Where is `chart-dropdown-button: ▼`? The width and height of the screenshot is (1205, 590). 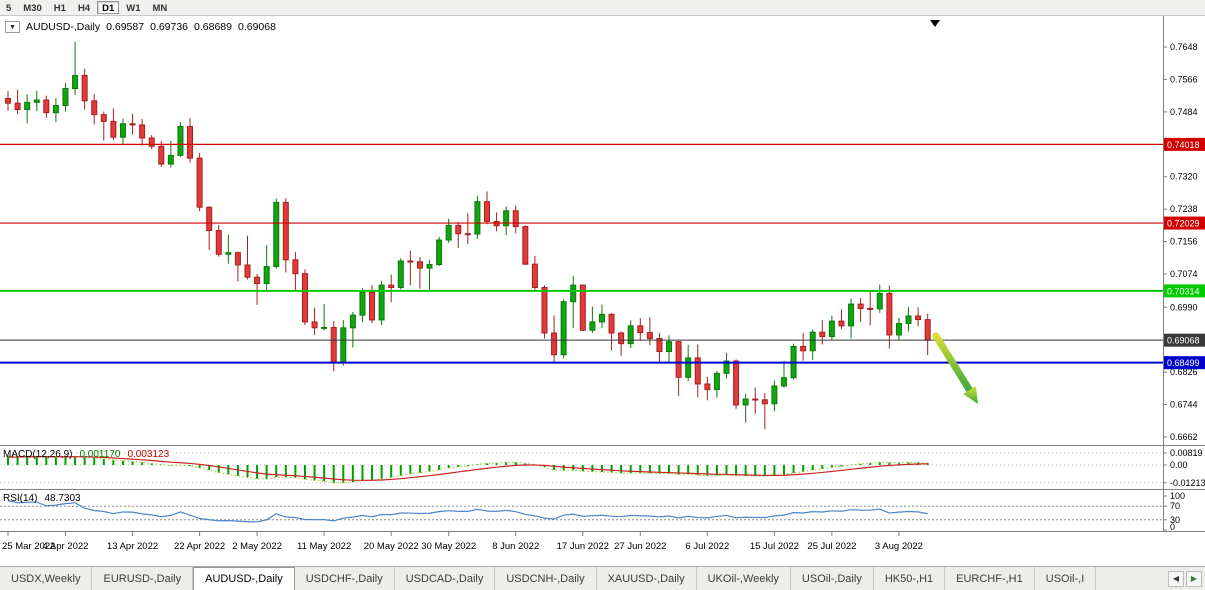 chart-dropdown-button: ▼ is located at coordinates (12, 27).